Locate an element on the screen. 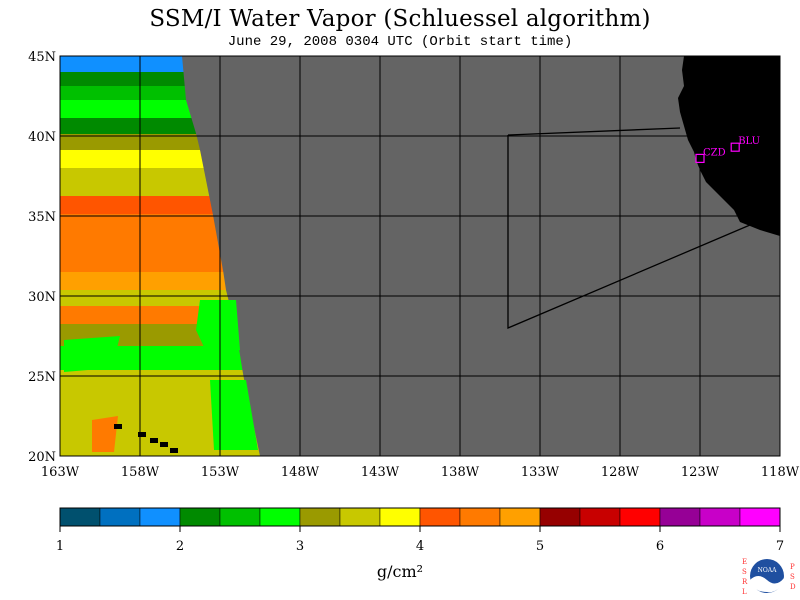 The height and width of the screenshot is (600, 800). colorbar-tick-4: 4 is located at coordinates (420, 546).